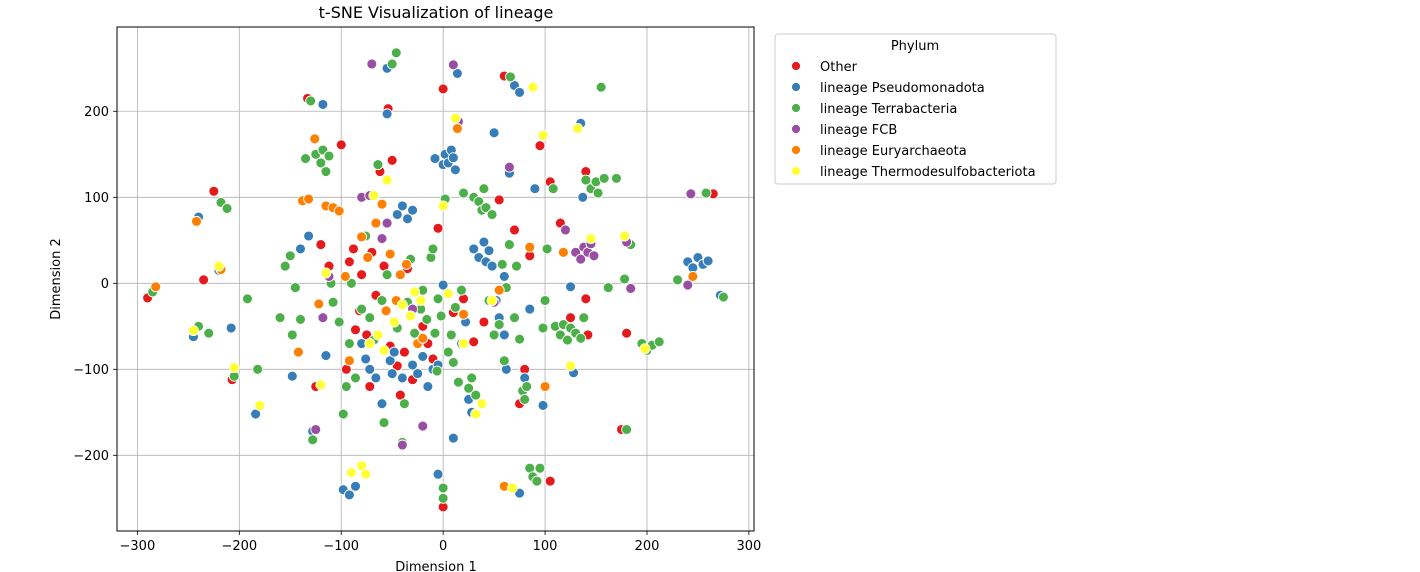  Describe the element at coordinates (436, 566) in the screenshot. I see `x-axis-label: Dimension 1` at that location.